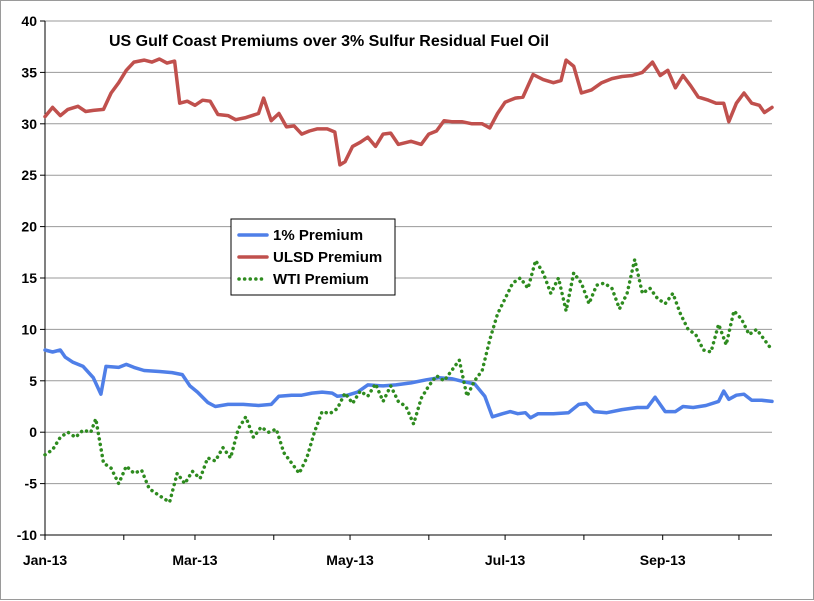 This screenshot has width=814, height=601. I want to click on legend-label: ULSD Premium, so click(327, 257).